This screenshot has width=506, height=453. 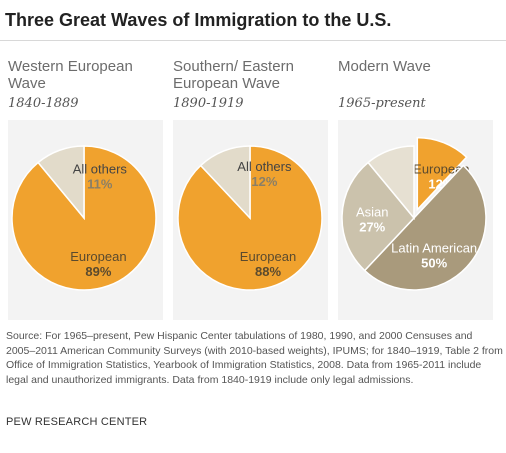 What do you see at coordinates (434, 263) in the screenshot?
I see `slice-value-latin-american: 50%` at bounding box center [434, 263].